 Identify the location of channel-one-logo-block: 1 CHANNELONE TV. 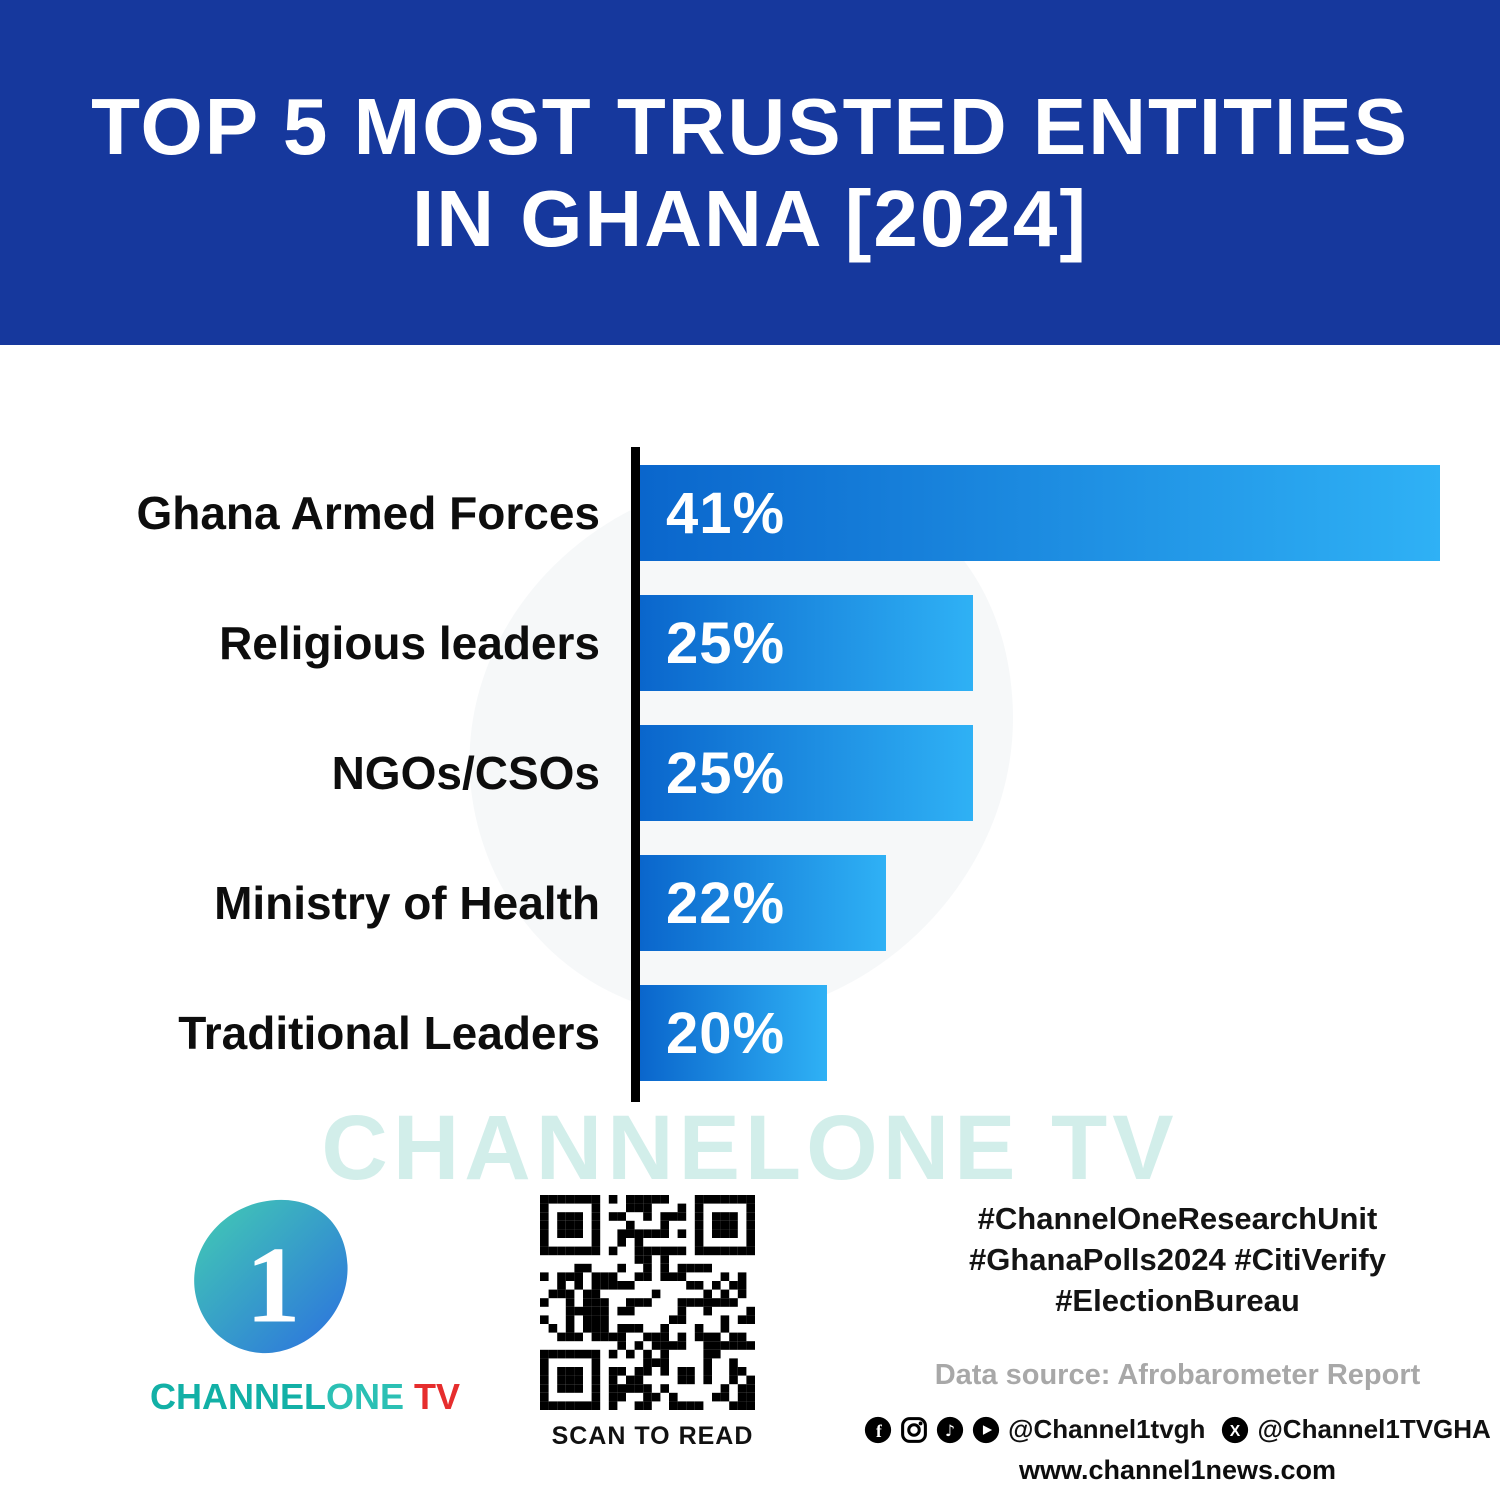
(305, 1304).